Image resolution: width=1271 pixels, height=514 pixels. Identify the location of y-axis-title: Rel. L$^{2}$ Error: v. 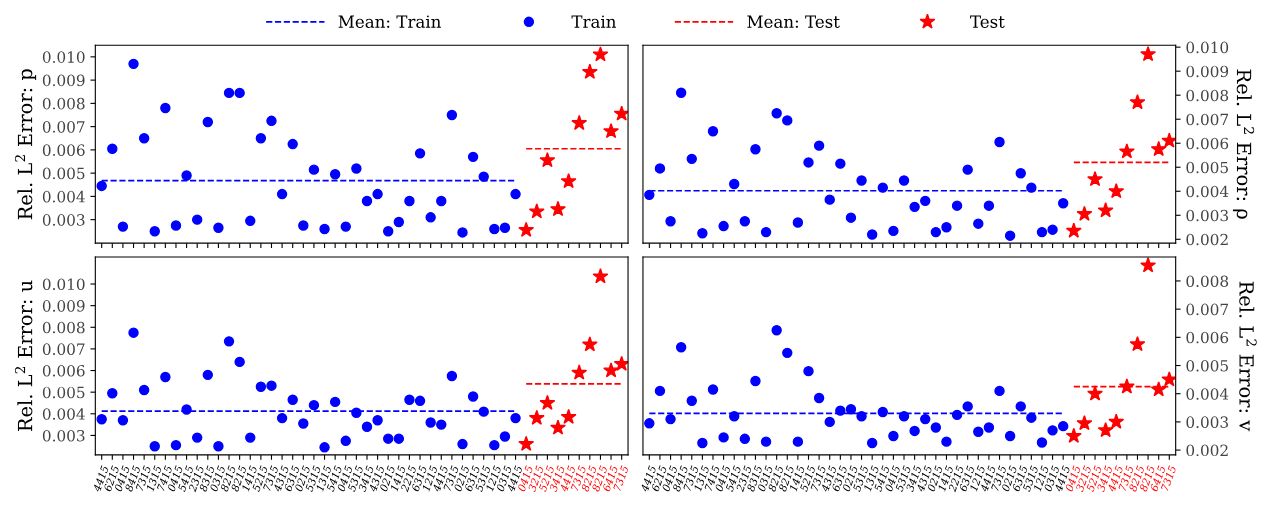
(1248, 356).